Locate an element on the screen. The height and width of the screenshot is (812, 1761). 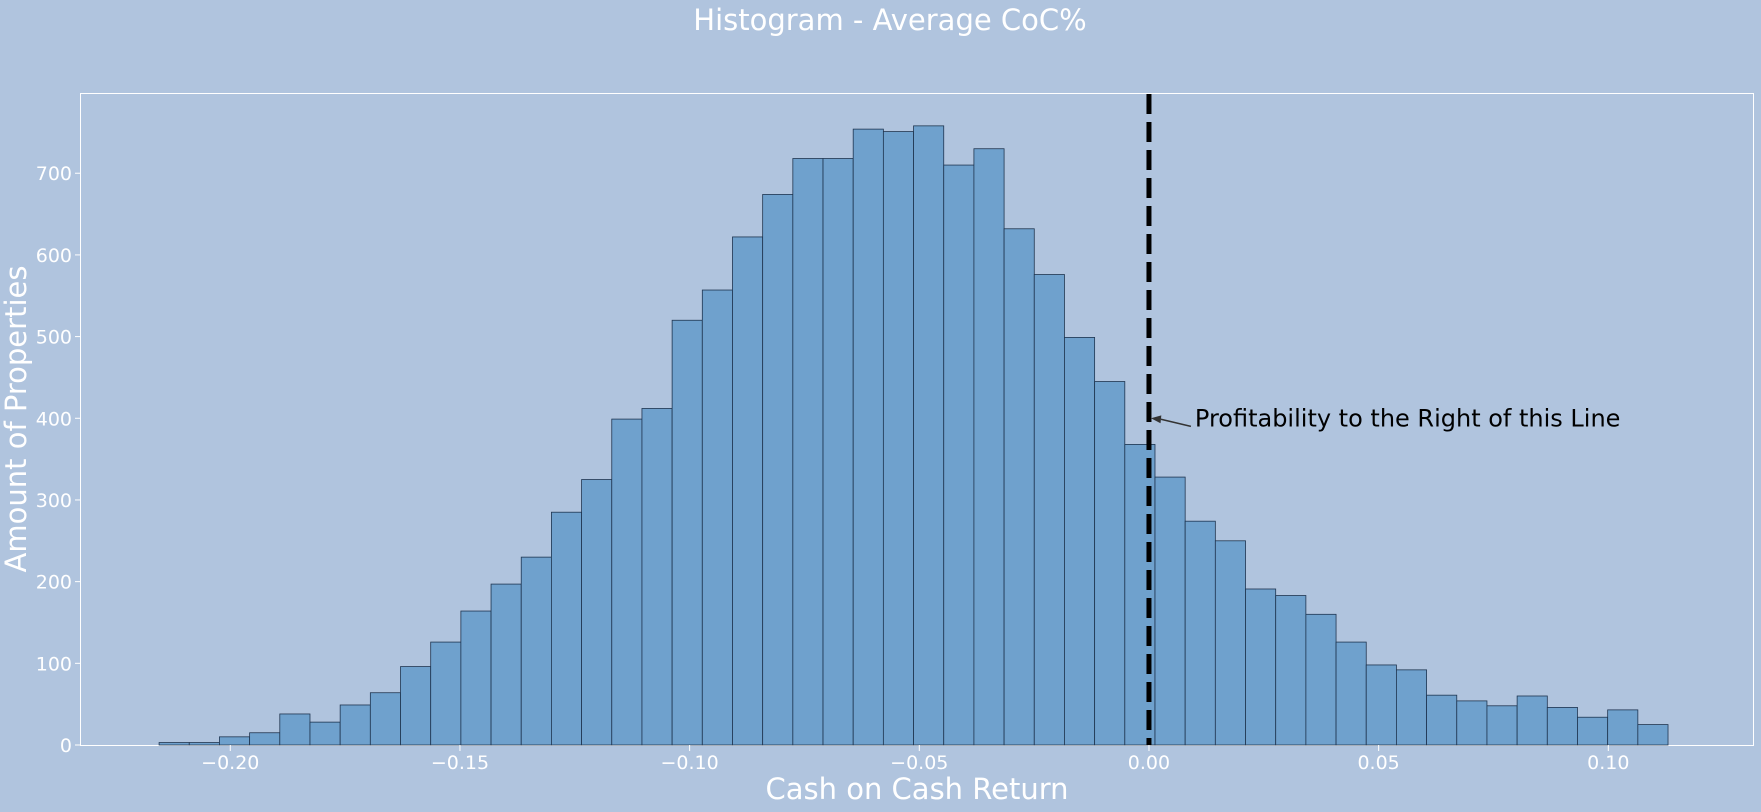
annotation-arrow is located at coordinates (1176, 423).